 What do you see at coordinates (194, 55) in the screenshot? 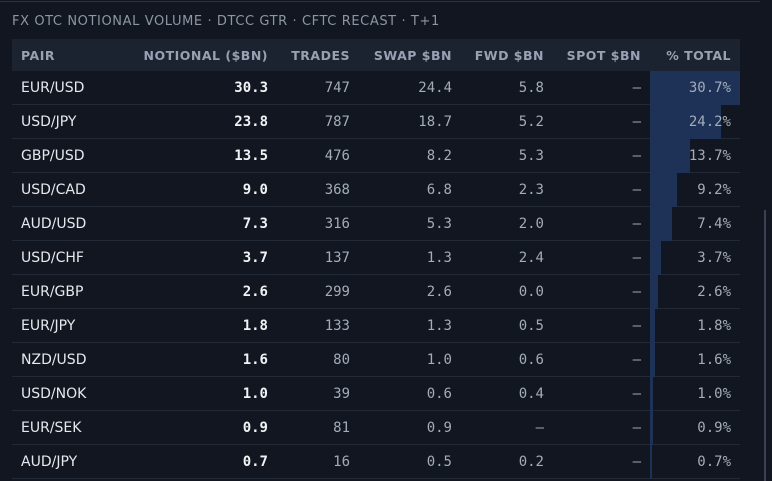
I see `column-header: NOTIONAL ($BN)` at bounding box center [194, 55].